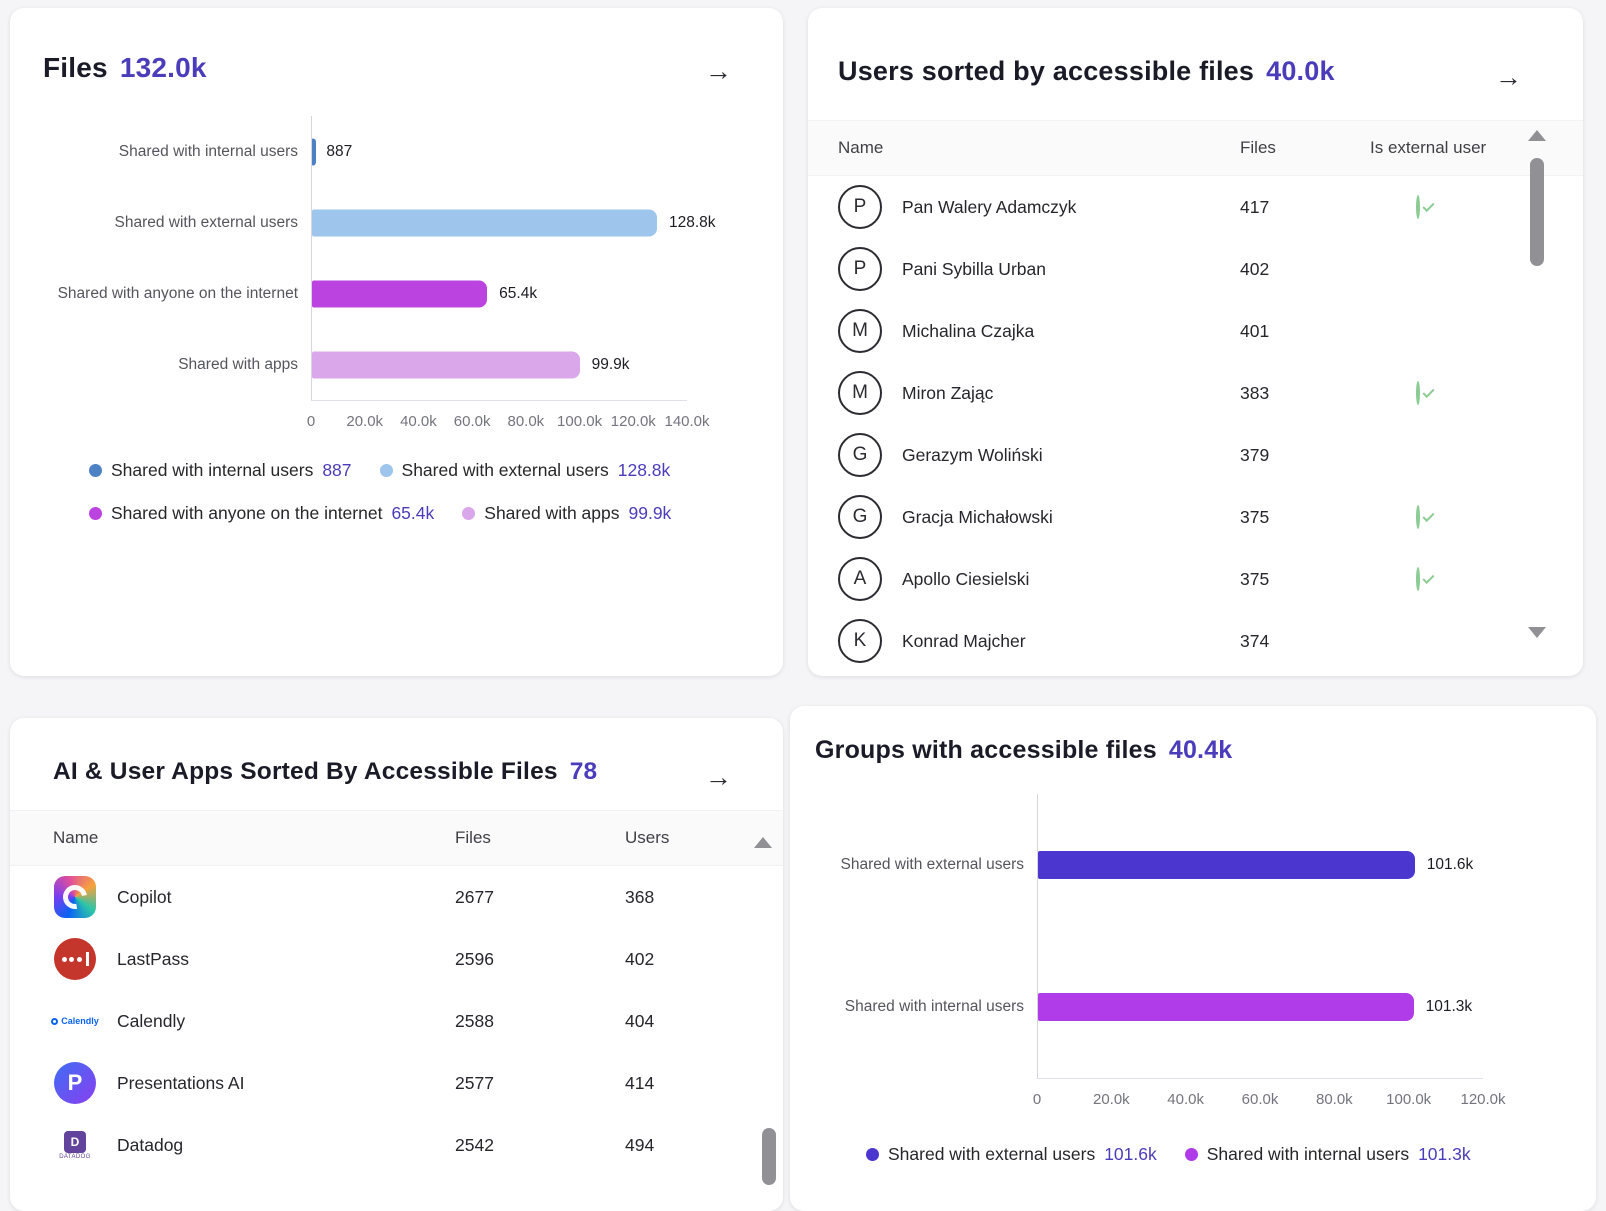  What do you see at coordinates (1537, 632) in the screenshot?
I see `scroll-down-icon` at bounding box center [1537, 632].